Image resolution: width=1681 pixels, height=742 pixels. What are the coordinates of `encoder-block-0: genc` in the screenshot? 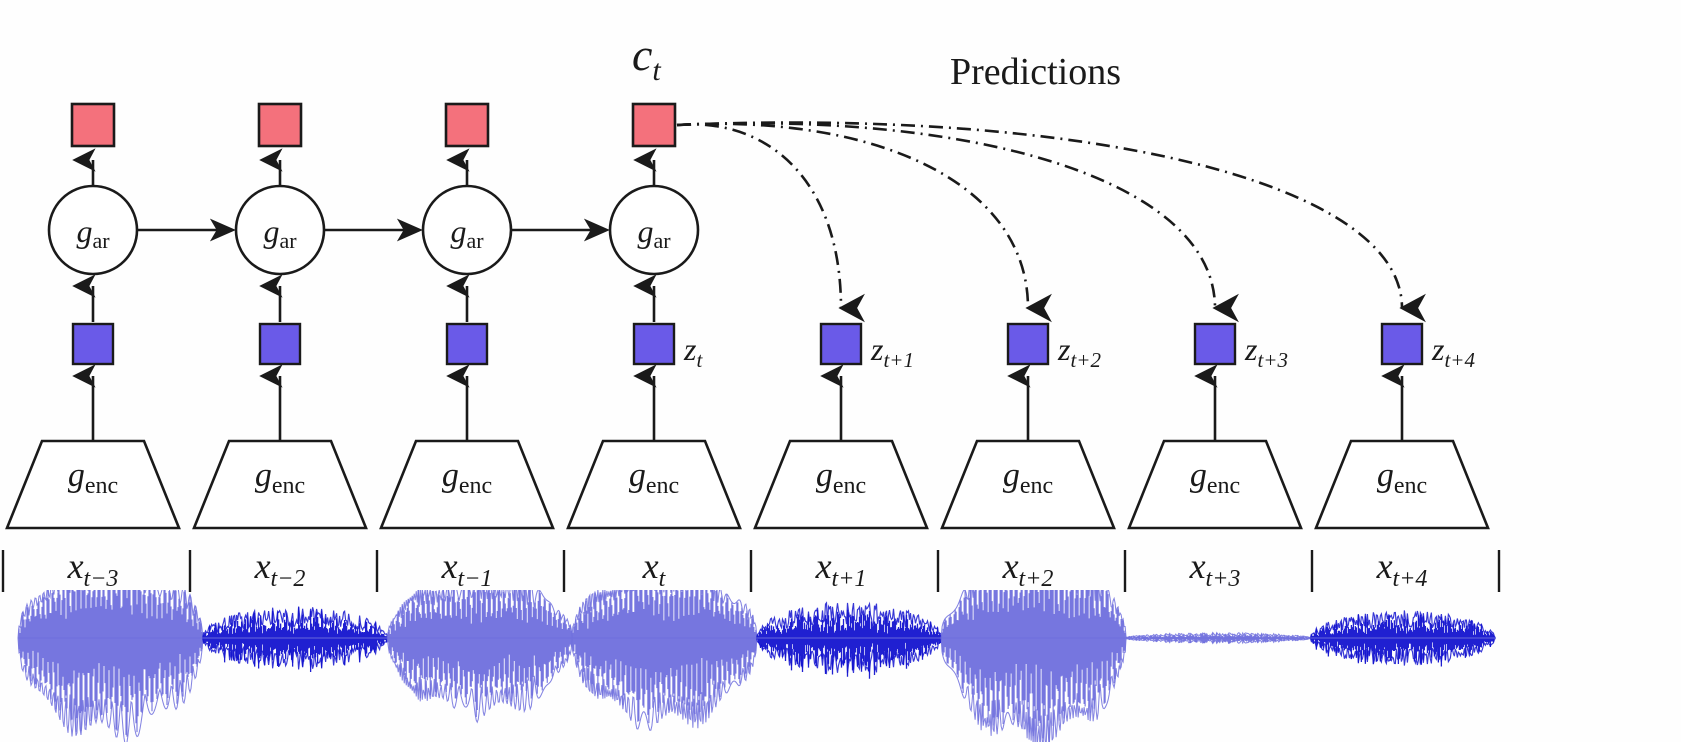 It's located at (93, 447).